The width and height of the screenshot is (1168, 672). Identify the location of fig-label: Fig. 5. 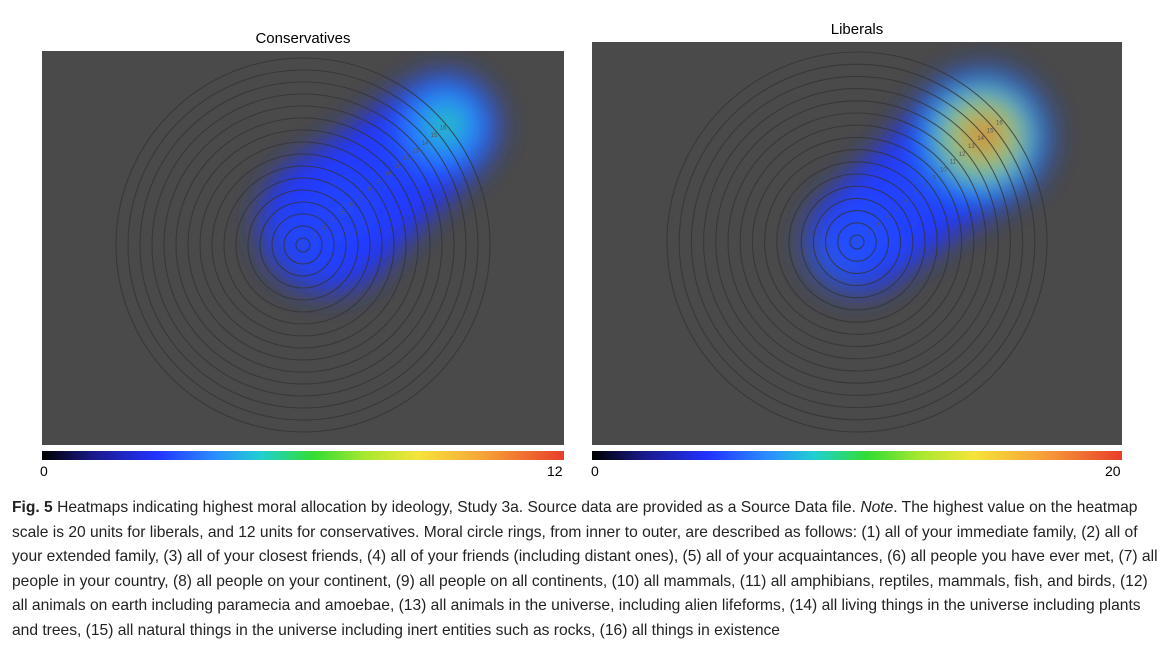
(32, 507).